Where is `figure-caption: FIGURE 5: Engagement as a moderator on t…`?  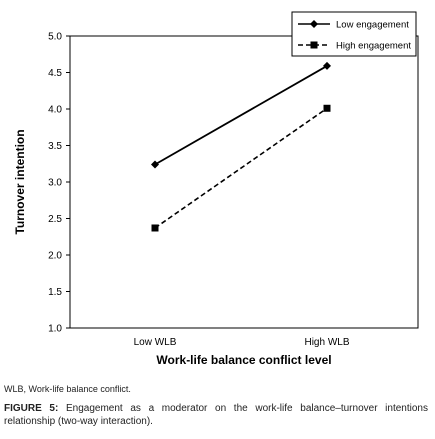 figure-caption: FIGURE 5: Engagement as a moderator on t… is located at coordinates (216, 415).